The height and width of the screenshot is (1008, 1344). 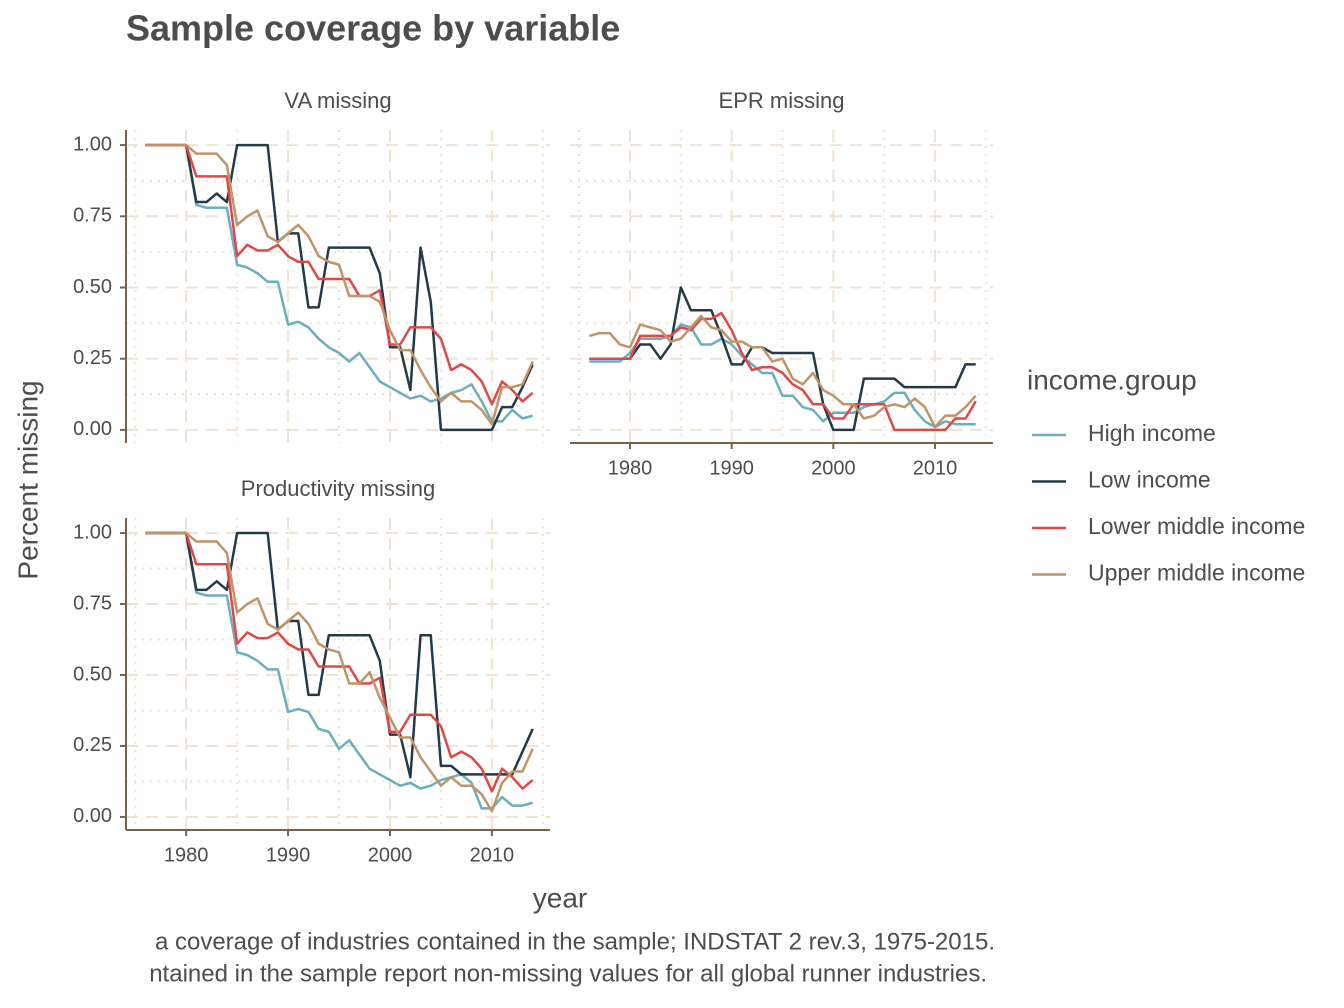 I want to click on legend-label: Upper middle income, so click(x=1196, y=573).